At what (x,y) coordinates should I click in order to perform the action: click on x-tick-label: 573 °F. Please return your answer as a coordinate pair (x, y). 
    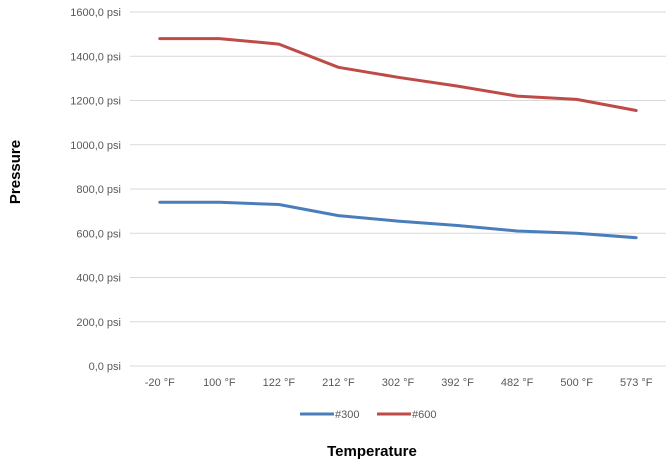
    Looking at the image, I should click on (636, 383).